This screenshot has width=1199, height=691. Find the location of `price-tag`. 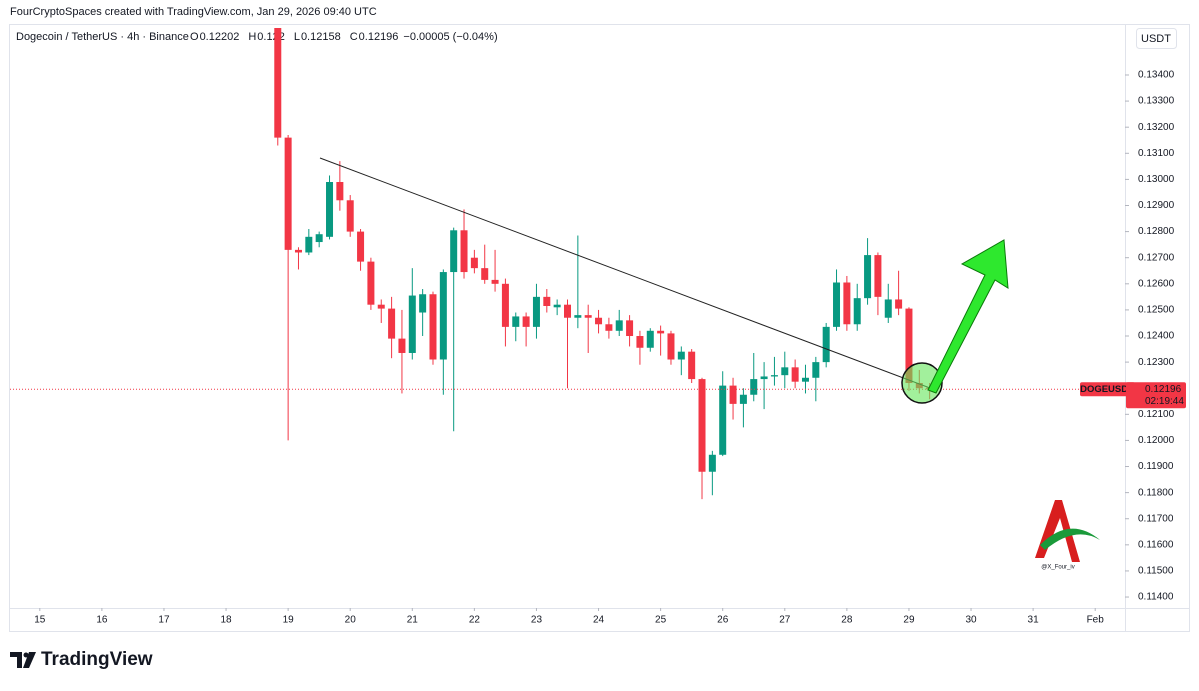

price-tag is located at coordinates (1156, 395).